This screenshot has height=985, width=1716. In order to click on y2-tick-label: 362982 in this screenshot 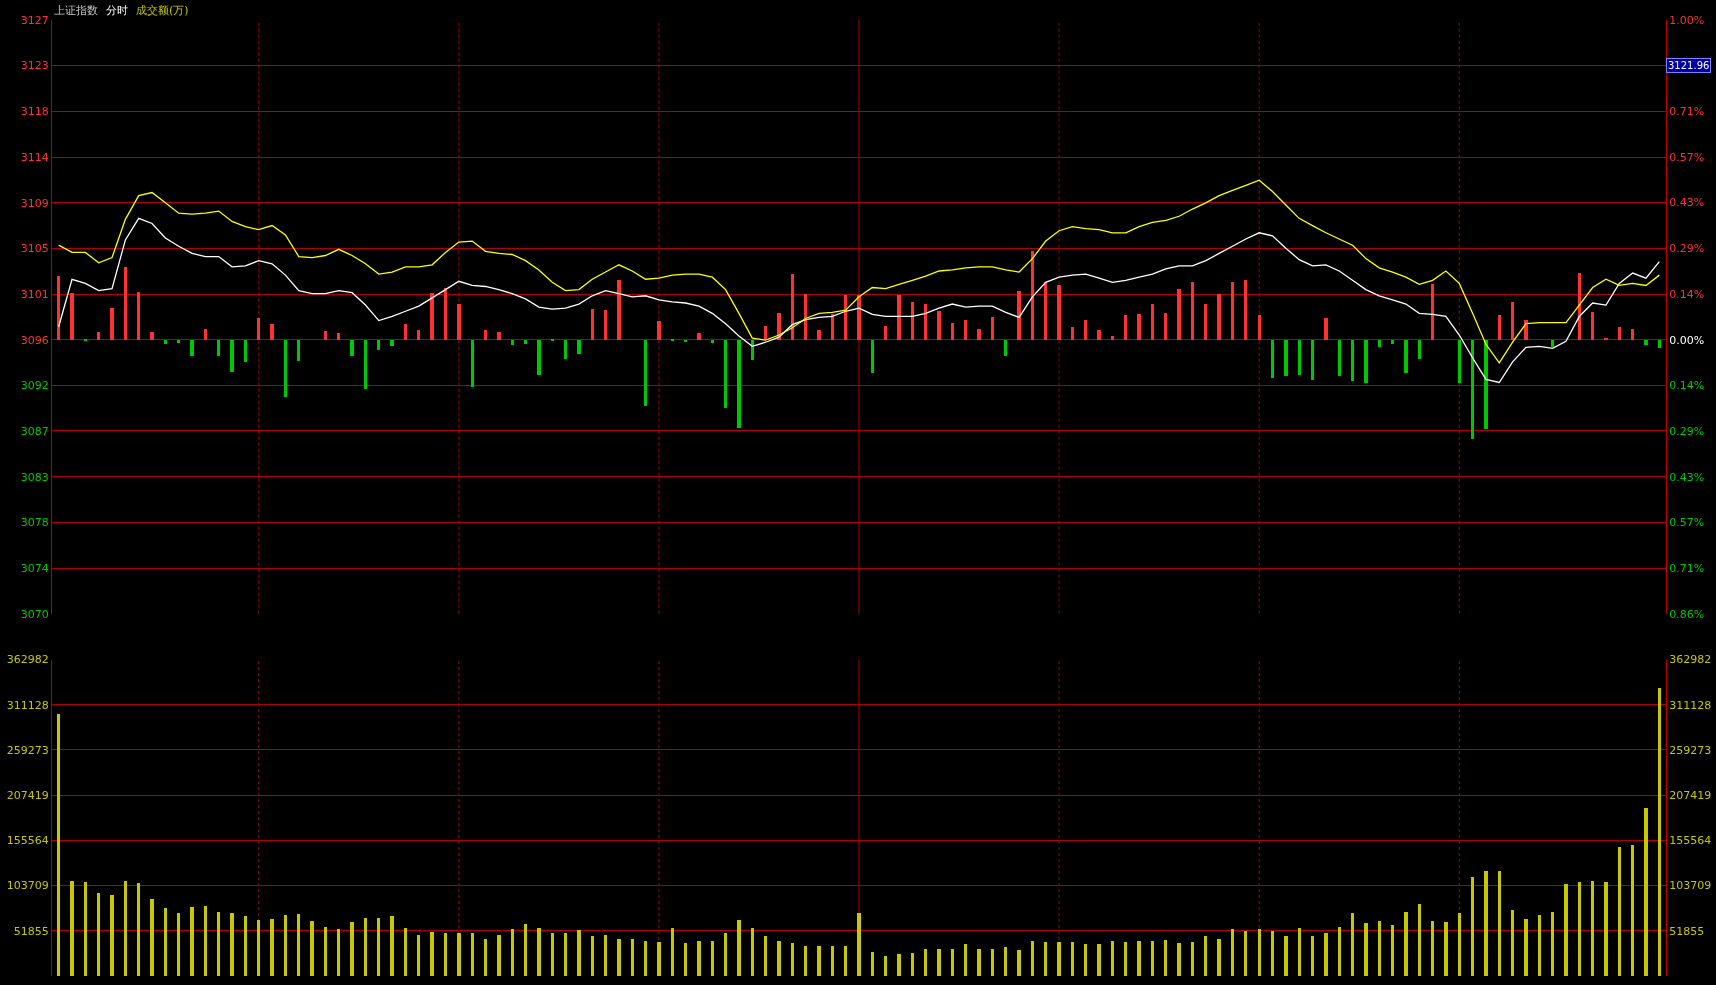, I will do `click(1690, 660)`.